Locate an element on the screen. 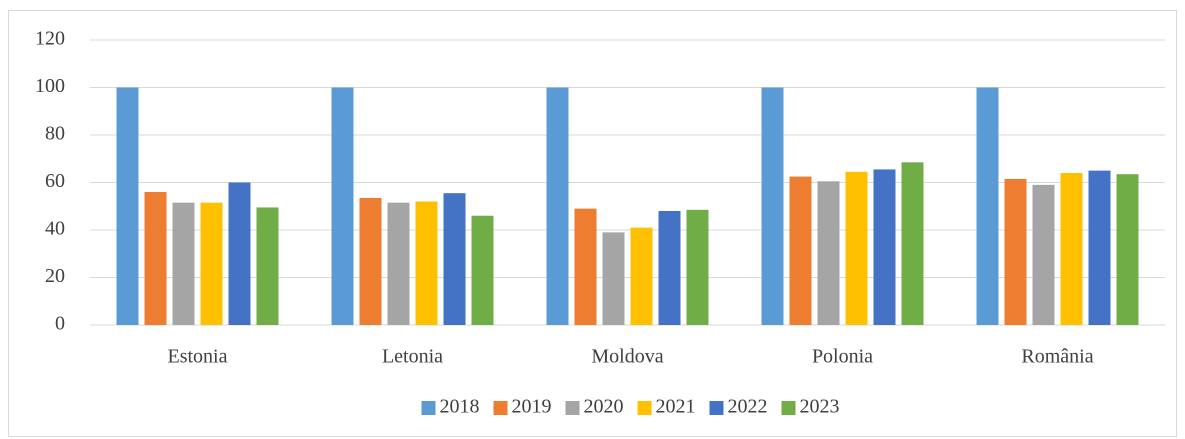 The image size is (1185, 439). y-tick-label: 80 is located at coordinates (55, 134).